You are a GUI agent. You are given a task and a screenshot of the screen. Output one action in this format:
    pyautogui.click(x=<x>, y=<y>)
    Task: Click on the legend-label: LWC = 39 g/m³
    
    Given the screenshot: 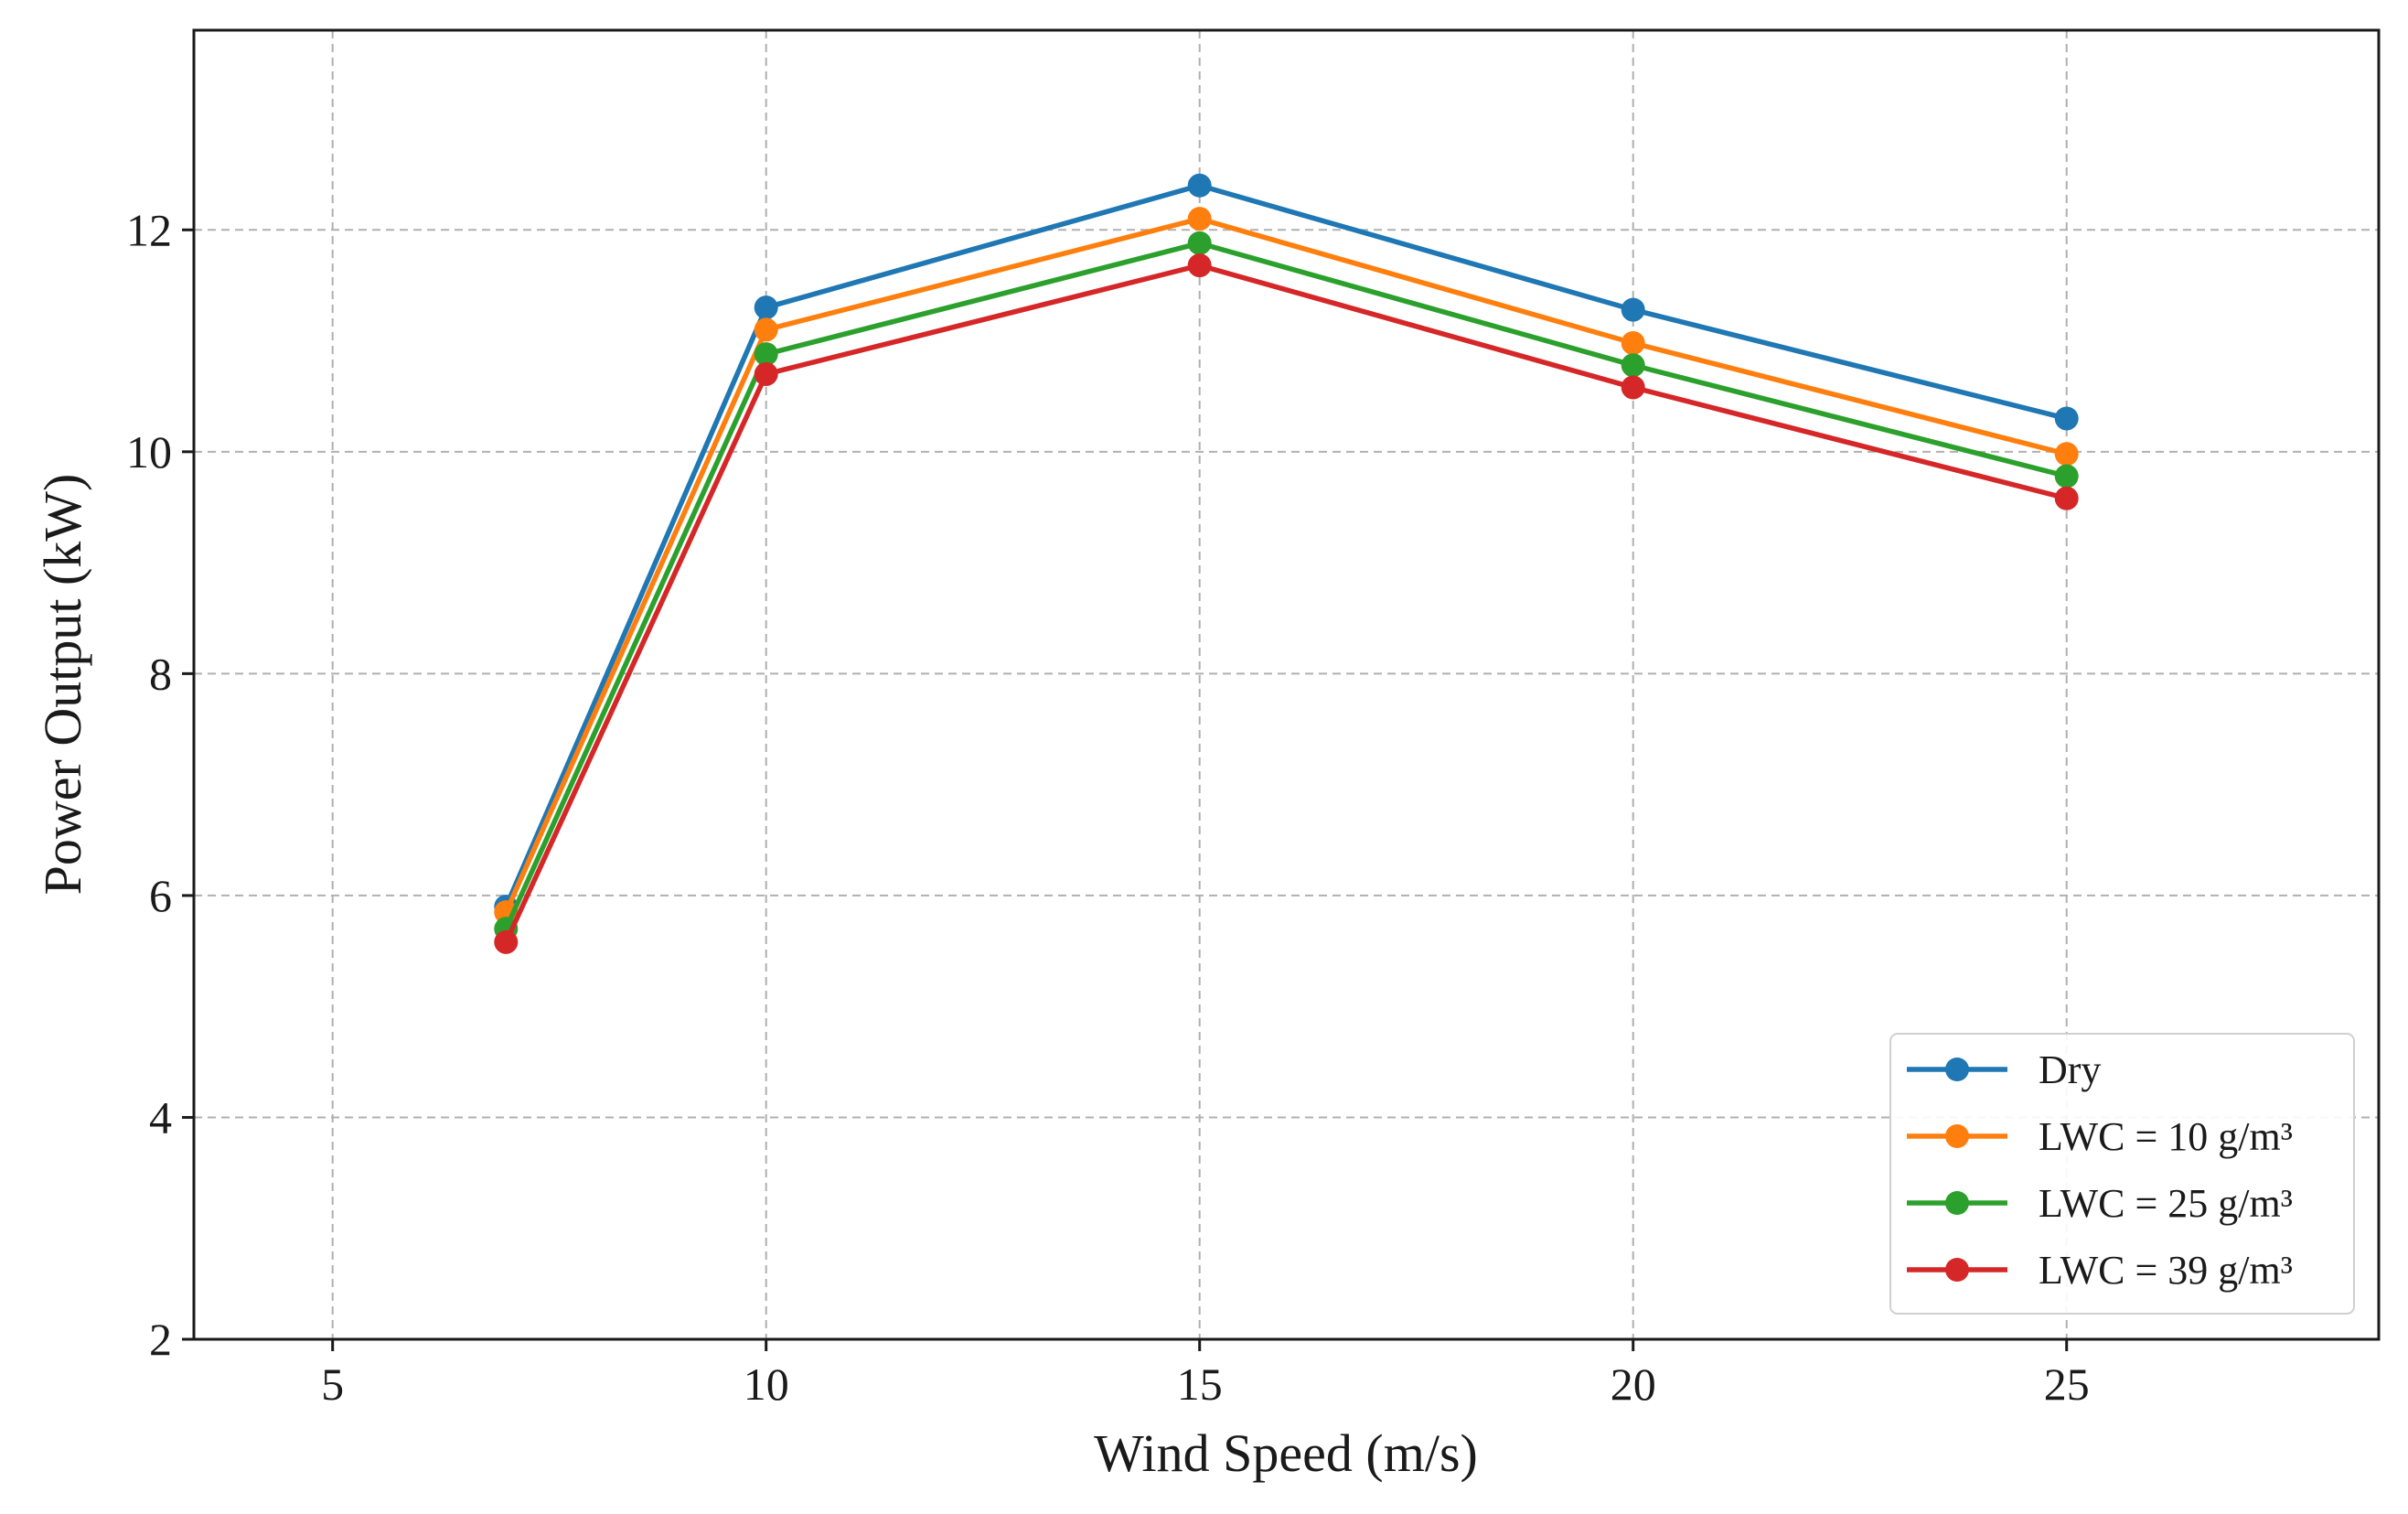 What is the action you would take?
    pyautogui.click(x=2166, y=1270)
    